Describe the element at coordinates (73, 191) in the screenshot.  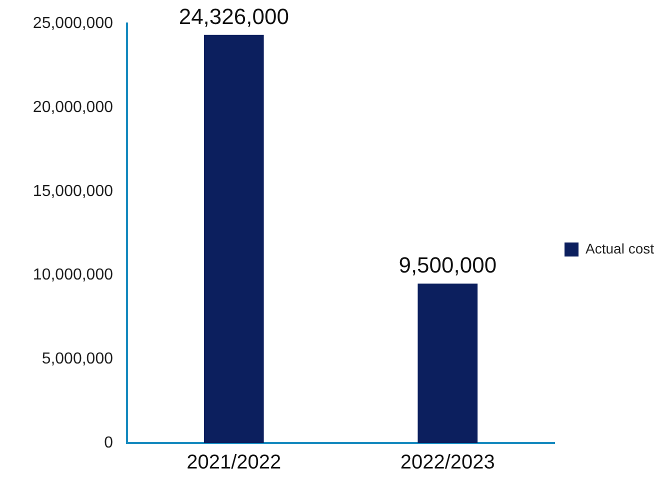
I see `y-tick-label: 15,000,000` at that location.